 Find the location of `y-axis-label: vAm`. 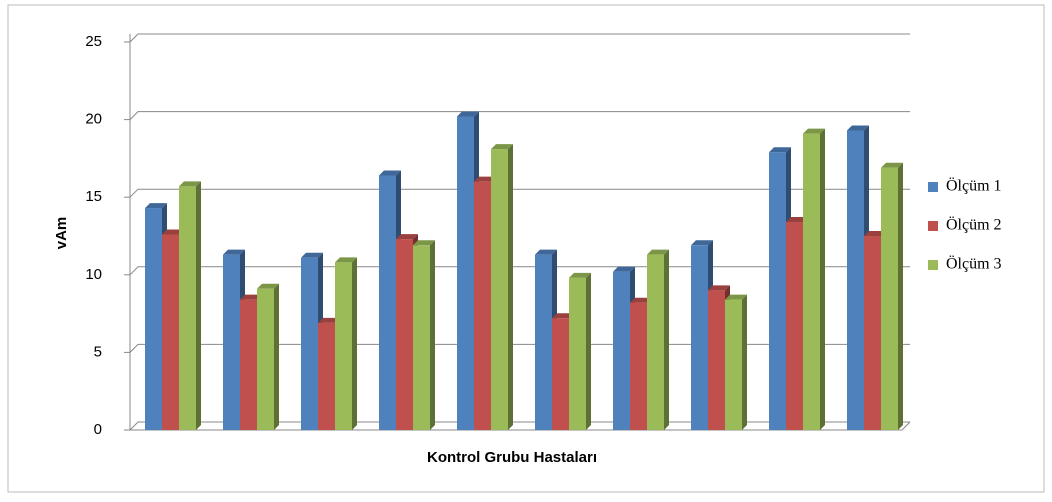

y-axis-label: vAm is located at coordinates (61, 233).